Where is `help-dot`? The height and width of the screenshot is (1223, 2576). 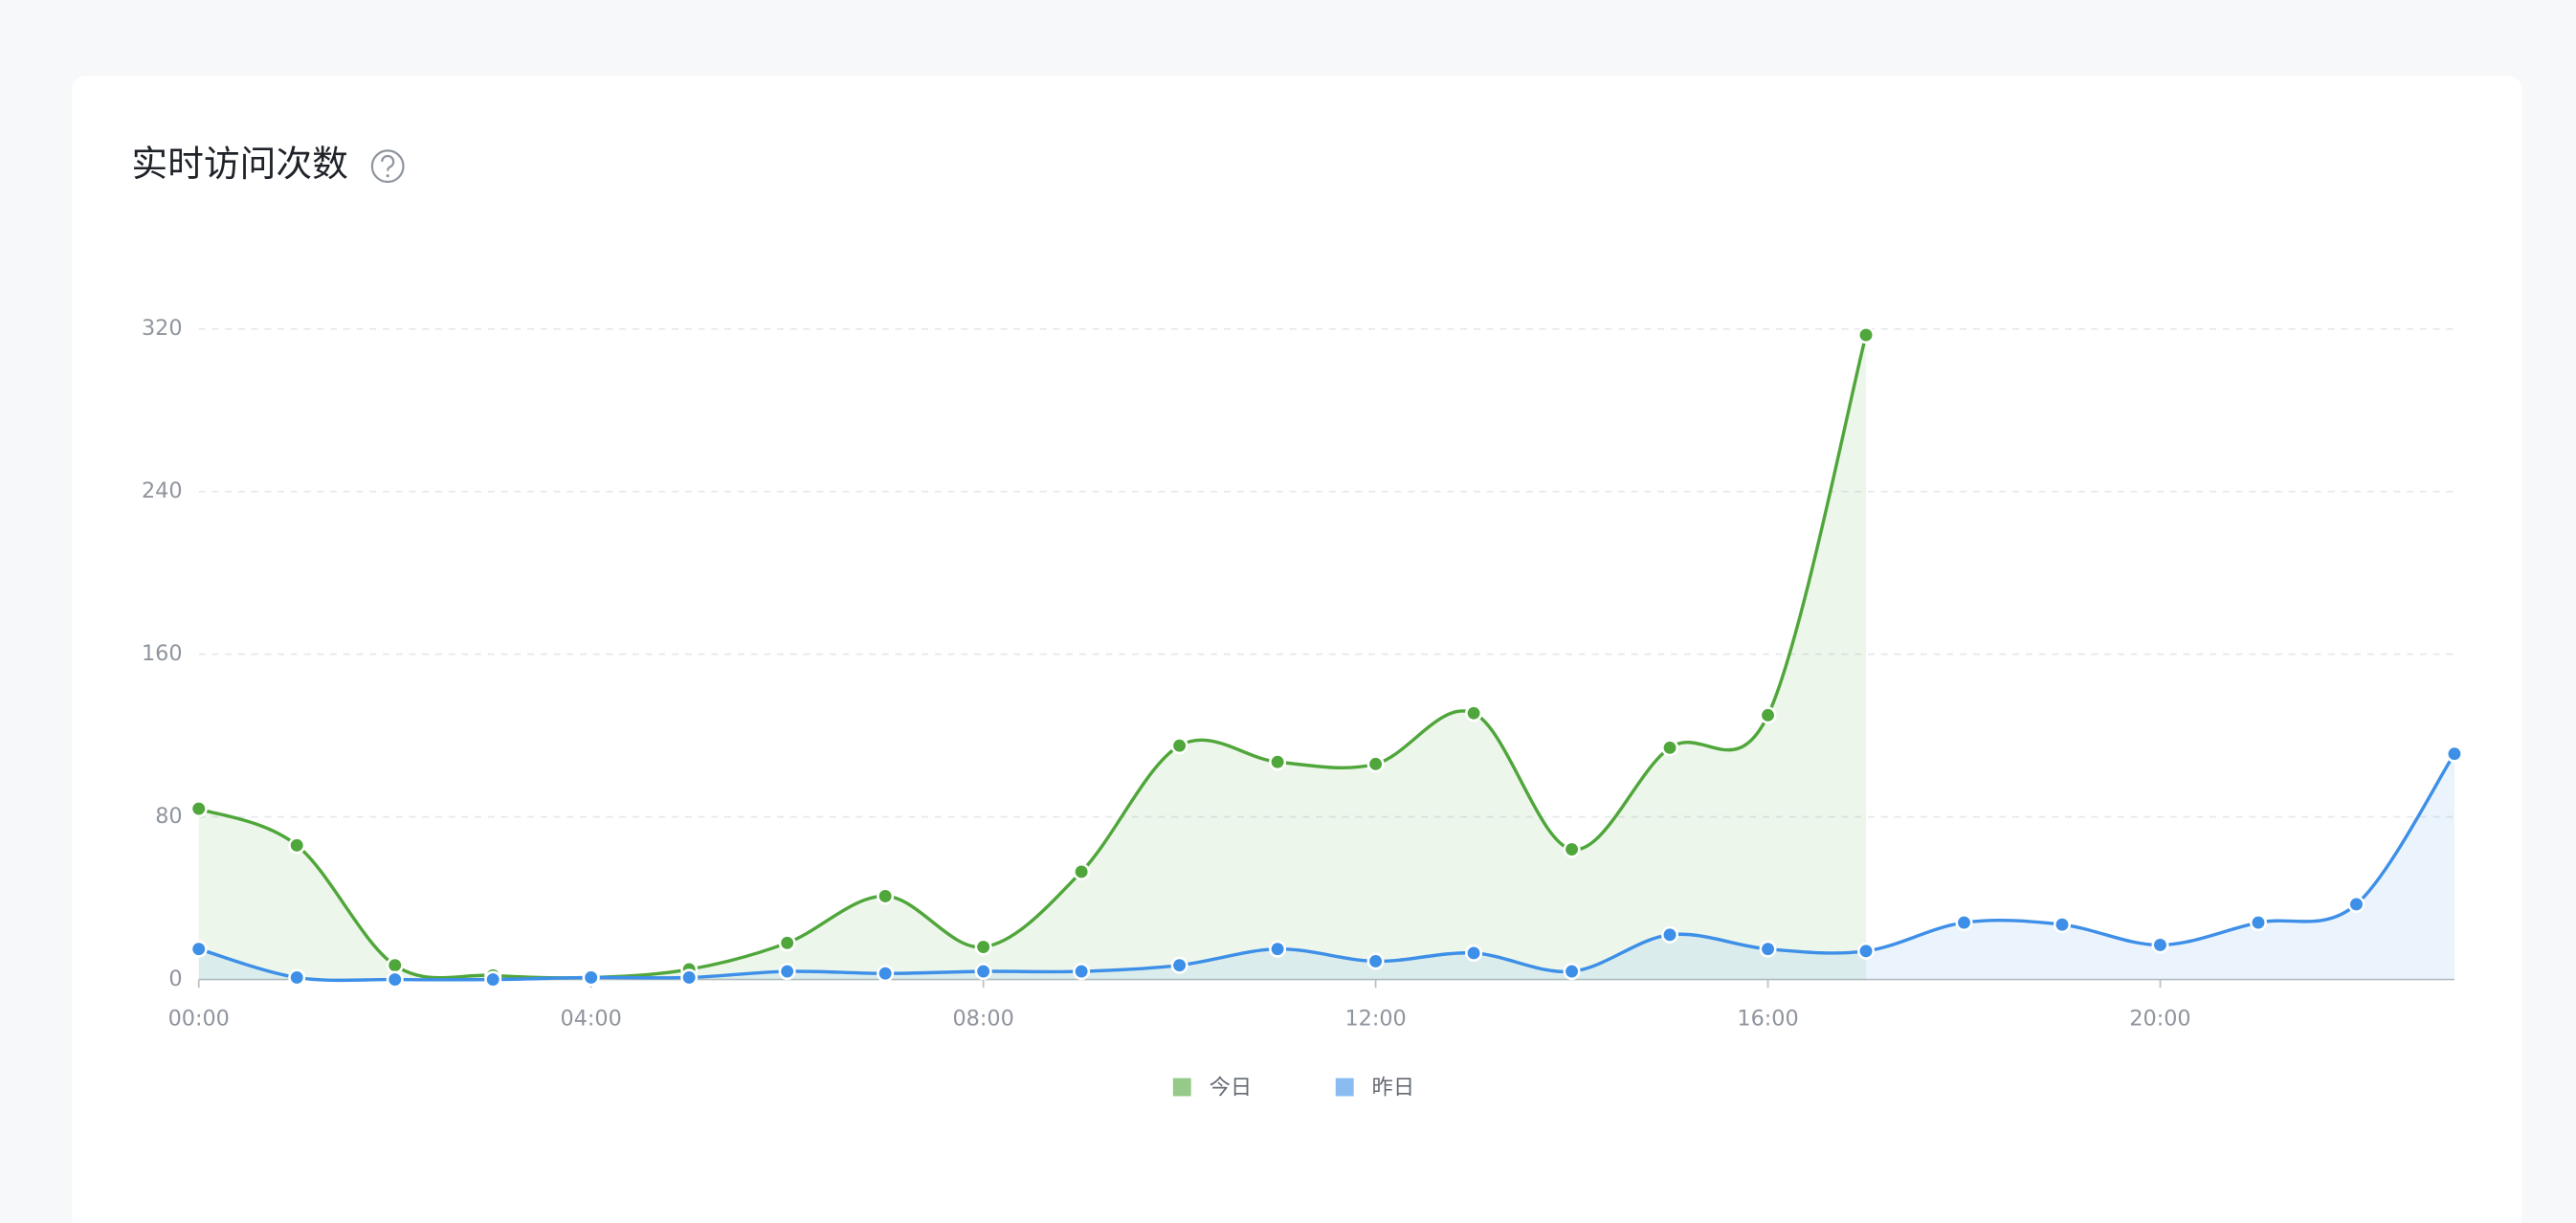 help-dot is located at coordinates (387, 176).